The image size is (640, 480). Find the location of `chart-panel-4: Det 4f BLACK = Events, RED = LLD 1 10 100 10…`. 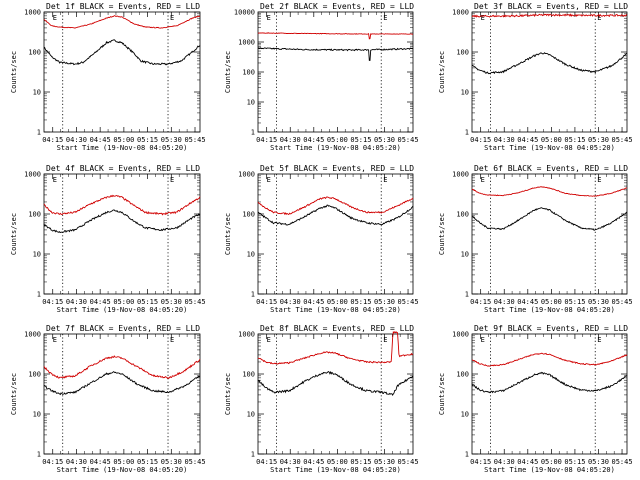

chart-panel-4: Det 4f BLACK = Events, RED = LLD 1 10 100 10… is located at coordinates (108, 239).